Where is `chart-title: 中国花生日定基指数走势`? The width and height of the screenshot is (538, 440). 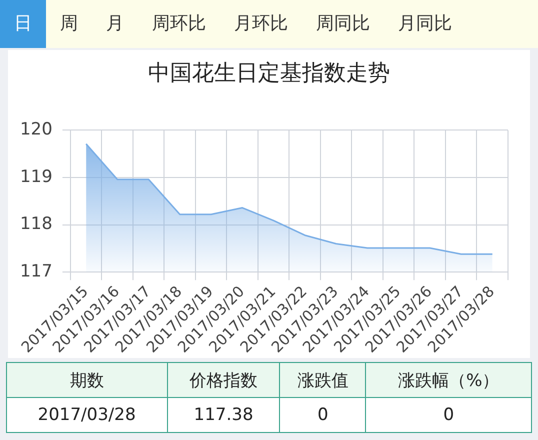 chart-title: 中国花生日定基指数走势 is located at coordinates (269, 74).